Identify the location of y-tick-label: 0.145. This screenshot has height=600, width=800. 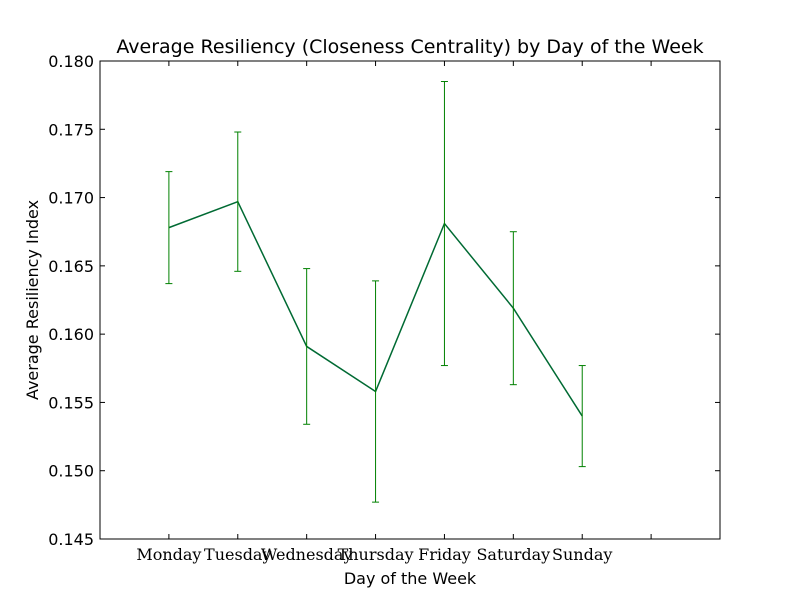
(71, 539).